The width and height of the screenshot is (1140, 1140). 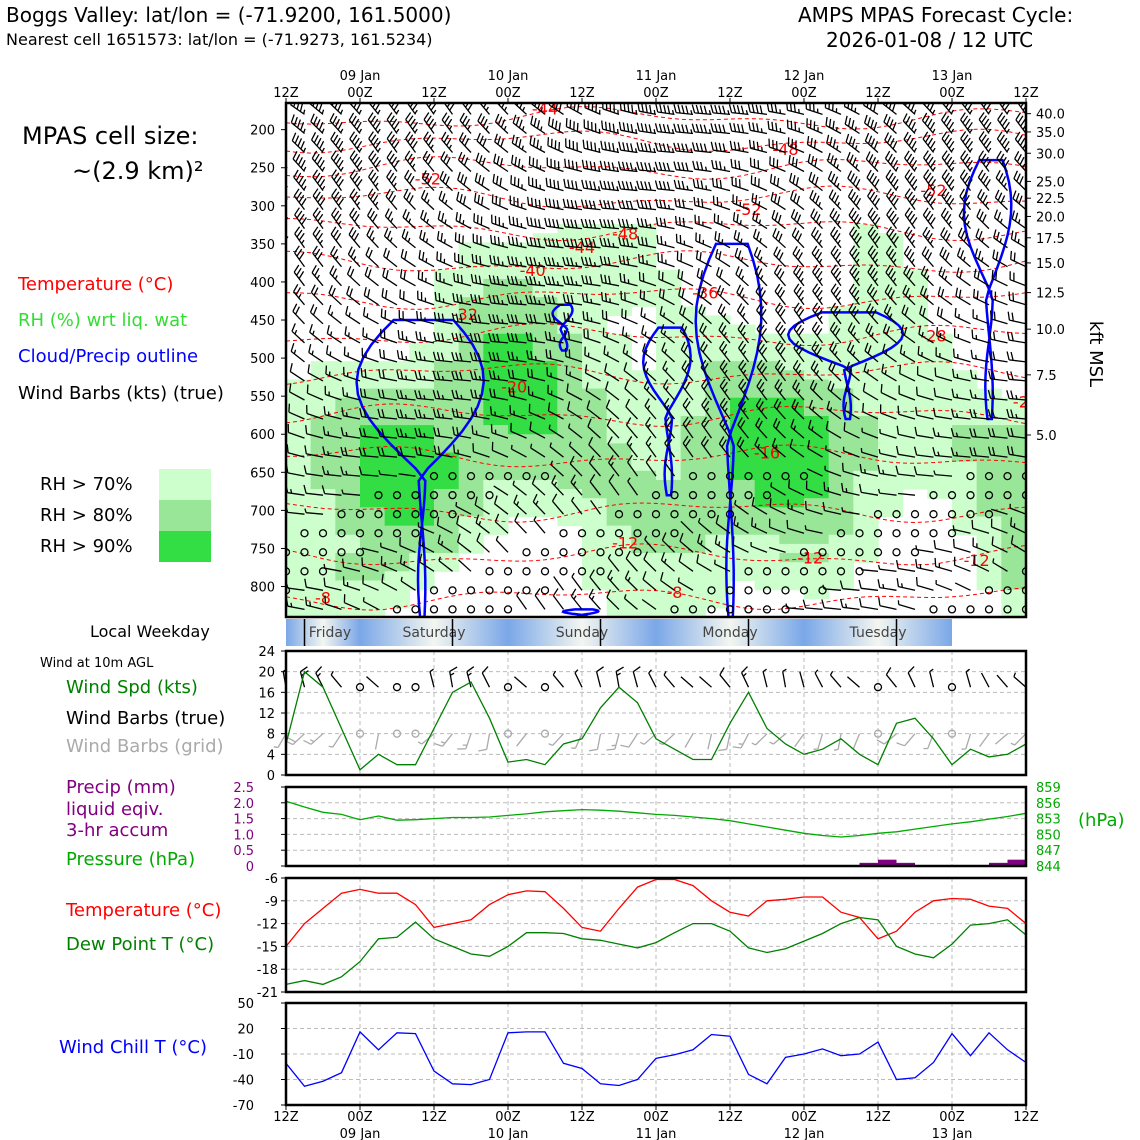 What do you see at coordinates (1046, 376) in the screenshot?
I see `kft-tick-label: 7.5` at bounding box center [1046, 376].